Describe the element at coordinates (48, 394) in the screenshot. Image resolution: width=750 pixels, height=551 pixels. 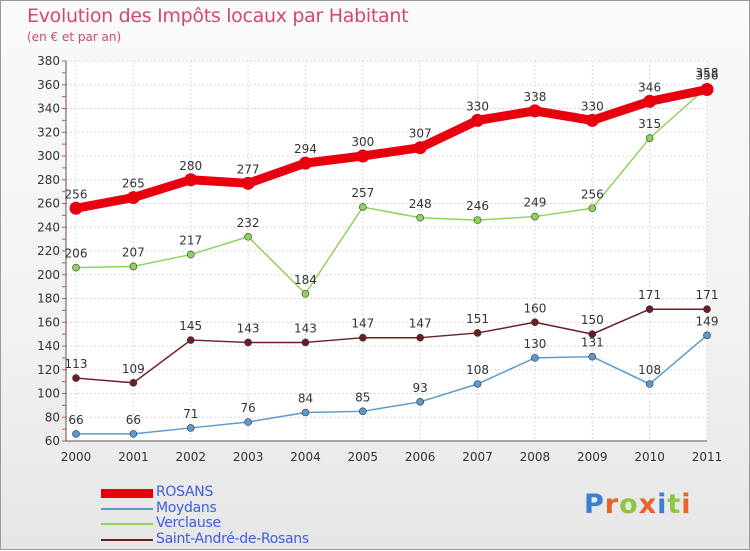
I see `y-tick-label: 100` at that location.